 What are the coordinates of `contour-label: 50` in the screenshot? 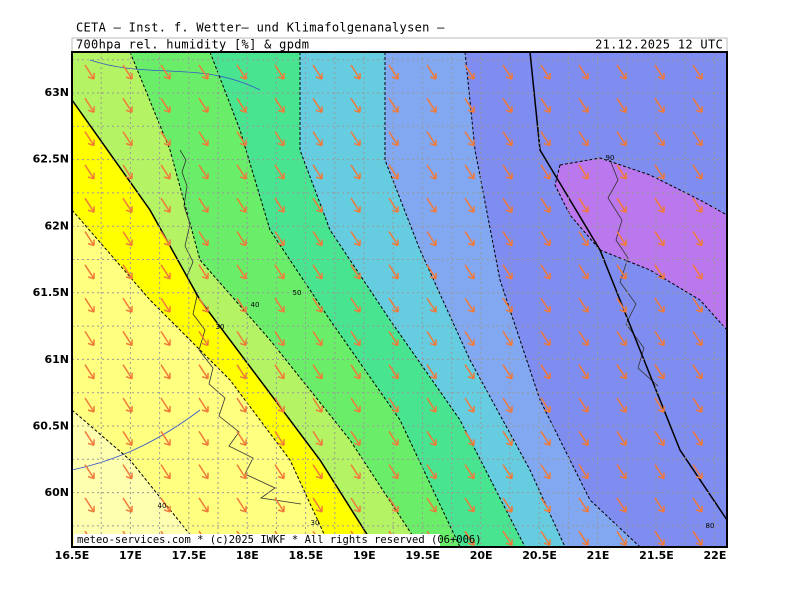 It's located at (297, 293).